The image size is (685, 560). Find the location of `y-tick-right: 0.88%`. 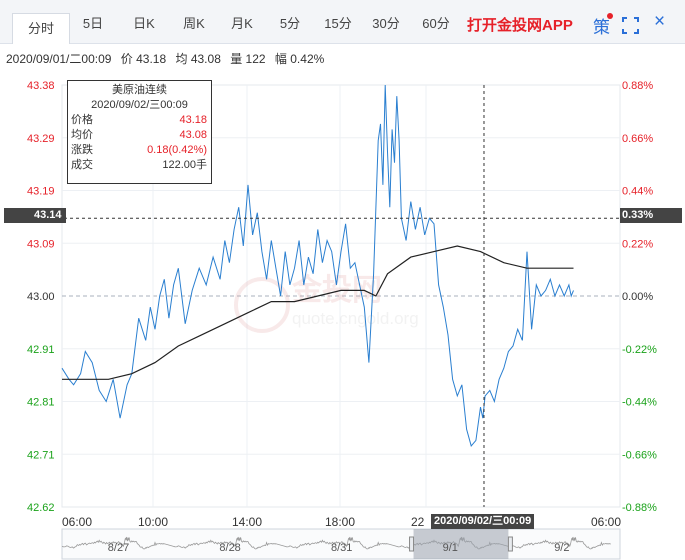

y-tick-right: 0.88% is located at coordinates (637, 86).